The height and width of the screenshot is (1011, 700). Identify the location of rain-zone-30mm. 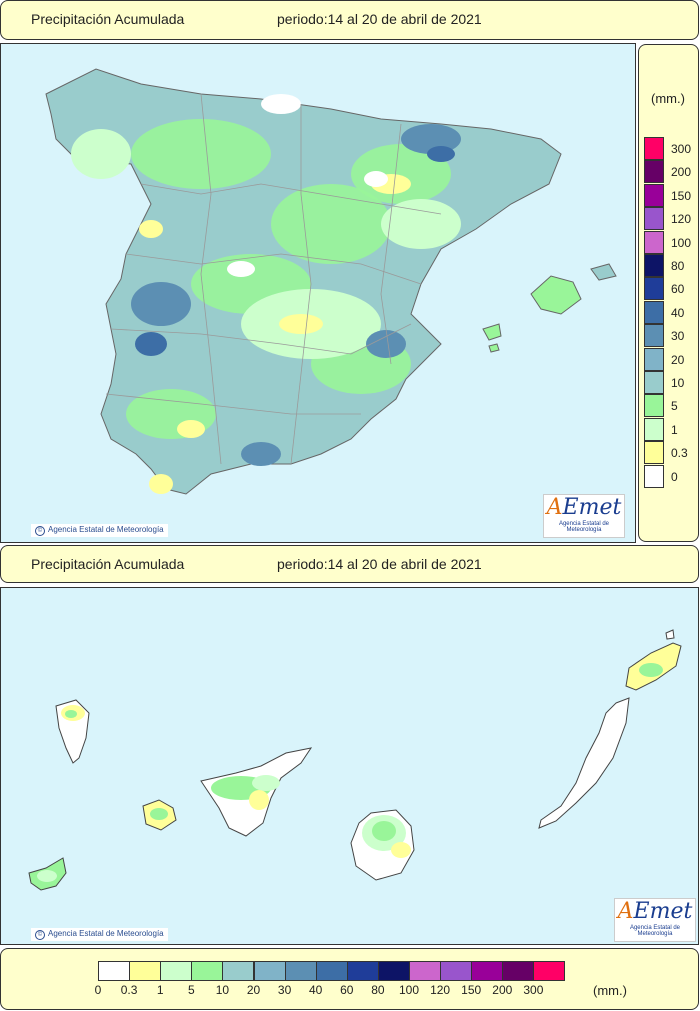
(161, 304).